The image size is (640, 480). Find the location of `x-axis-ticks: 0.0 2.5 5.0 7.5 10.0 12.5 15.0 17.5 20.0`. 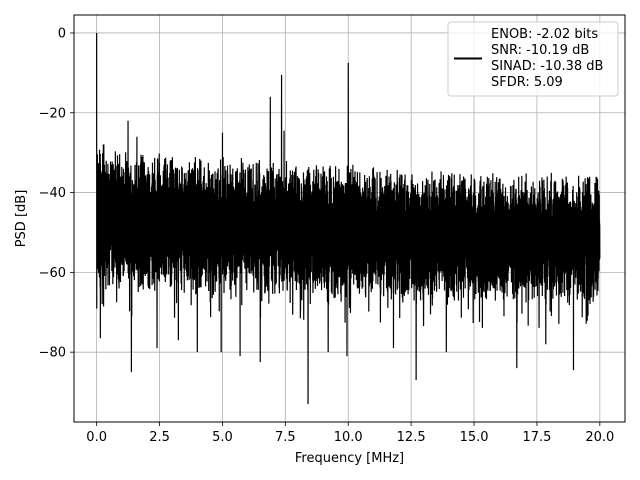

x-axis-ticks: 0.0 2.5 5.0 7.5 10.0 12.5 15.0 17.5 20.0 is located at coordinates (350, 433).